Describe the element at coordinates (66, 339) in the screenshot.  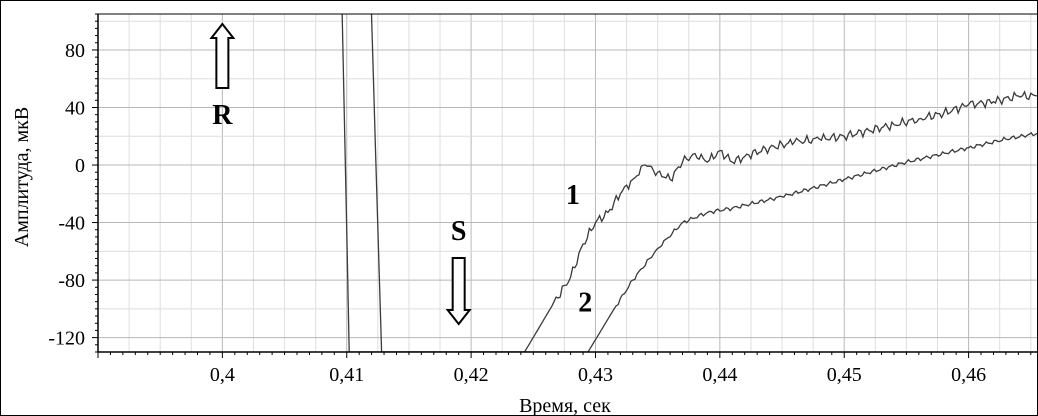
I see `y-tick-label: -120` at that location.